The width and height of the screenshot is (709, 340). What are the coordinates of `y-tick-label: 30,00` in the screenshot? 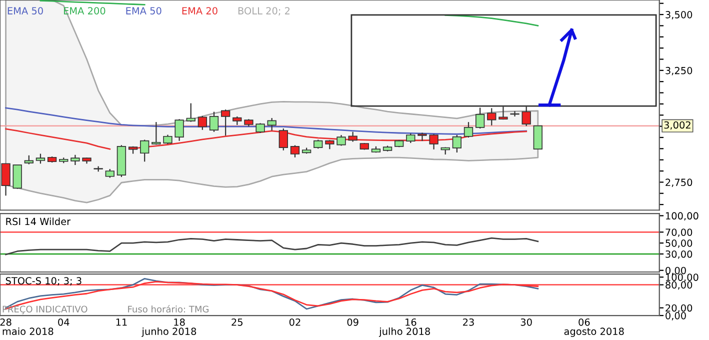 It's located at (679, 254).